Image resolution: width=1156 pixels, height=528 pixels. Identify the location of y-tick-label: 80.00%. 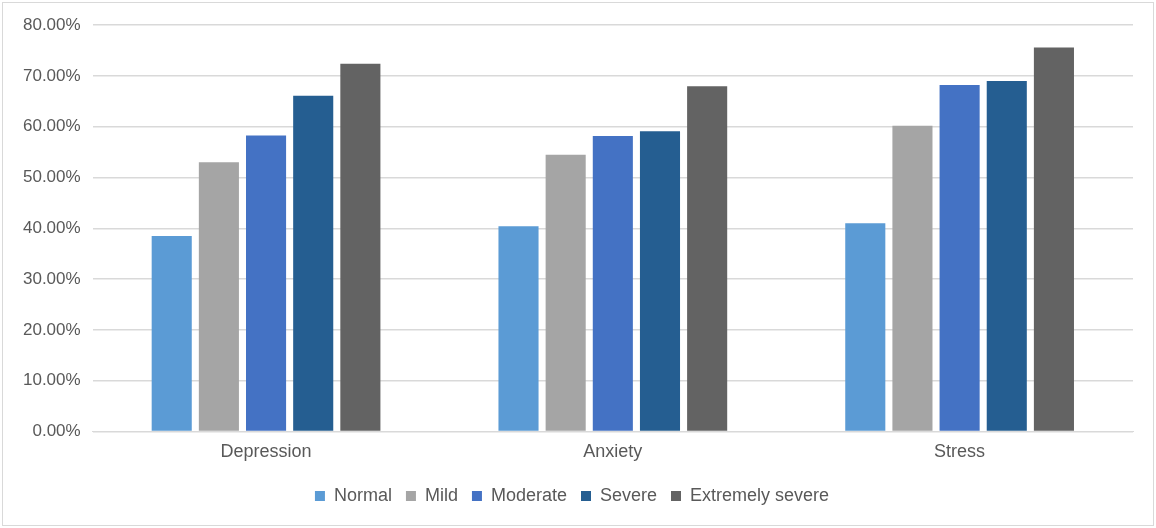
(51, 24).